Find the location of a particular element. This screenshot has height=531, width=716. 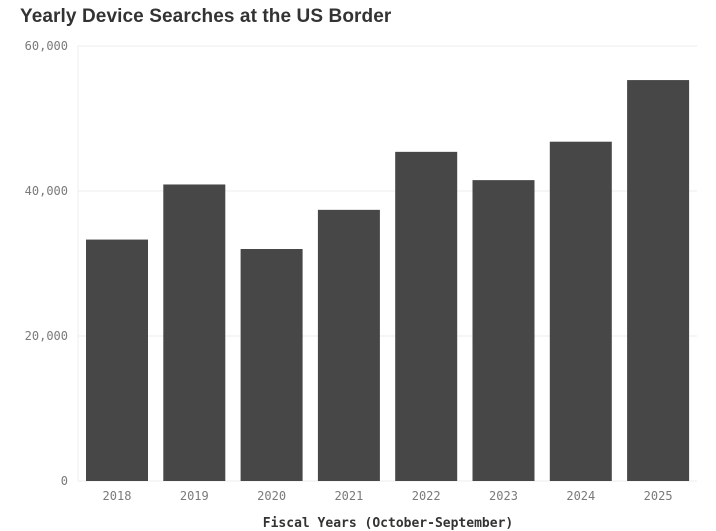

x-tick-label: 2022 is located at coordinates (426, 496).